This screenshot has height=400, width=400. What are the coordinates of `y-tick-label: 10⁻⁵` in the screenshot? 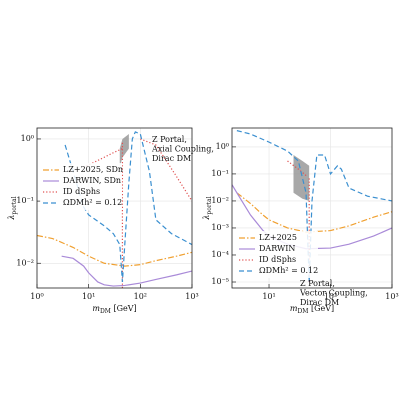 It's located at (220, 281).